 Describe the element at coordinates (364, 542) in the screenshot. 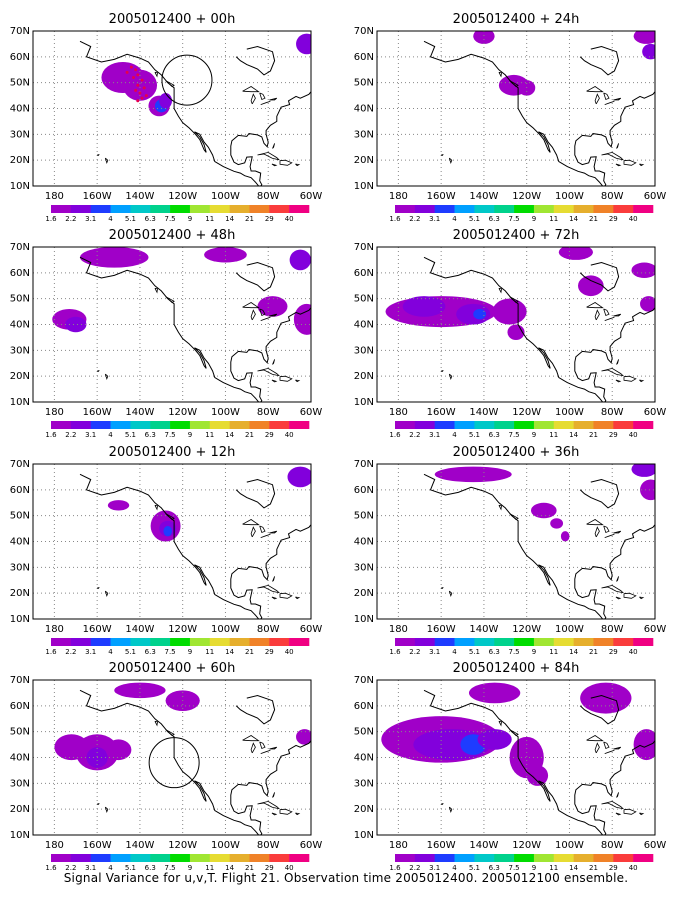

I see `lat-tick-label: 40N` at that location.